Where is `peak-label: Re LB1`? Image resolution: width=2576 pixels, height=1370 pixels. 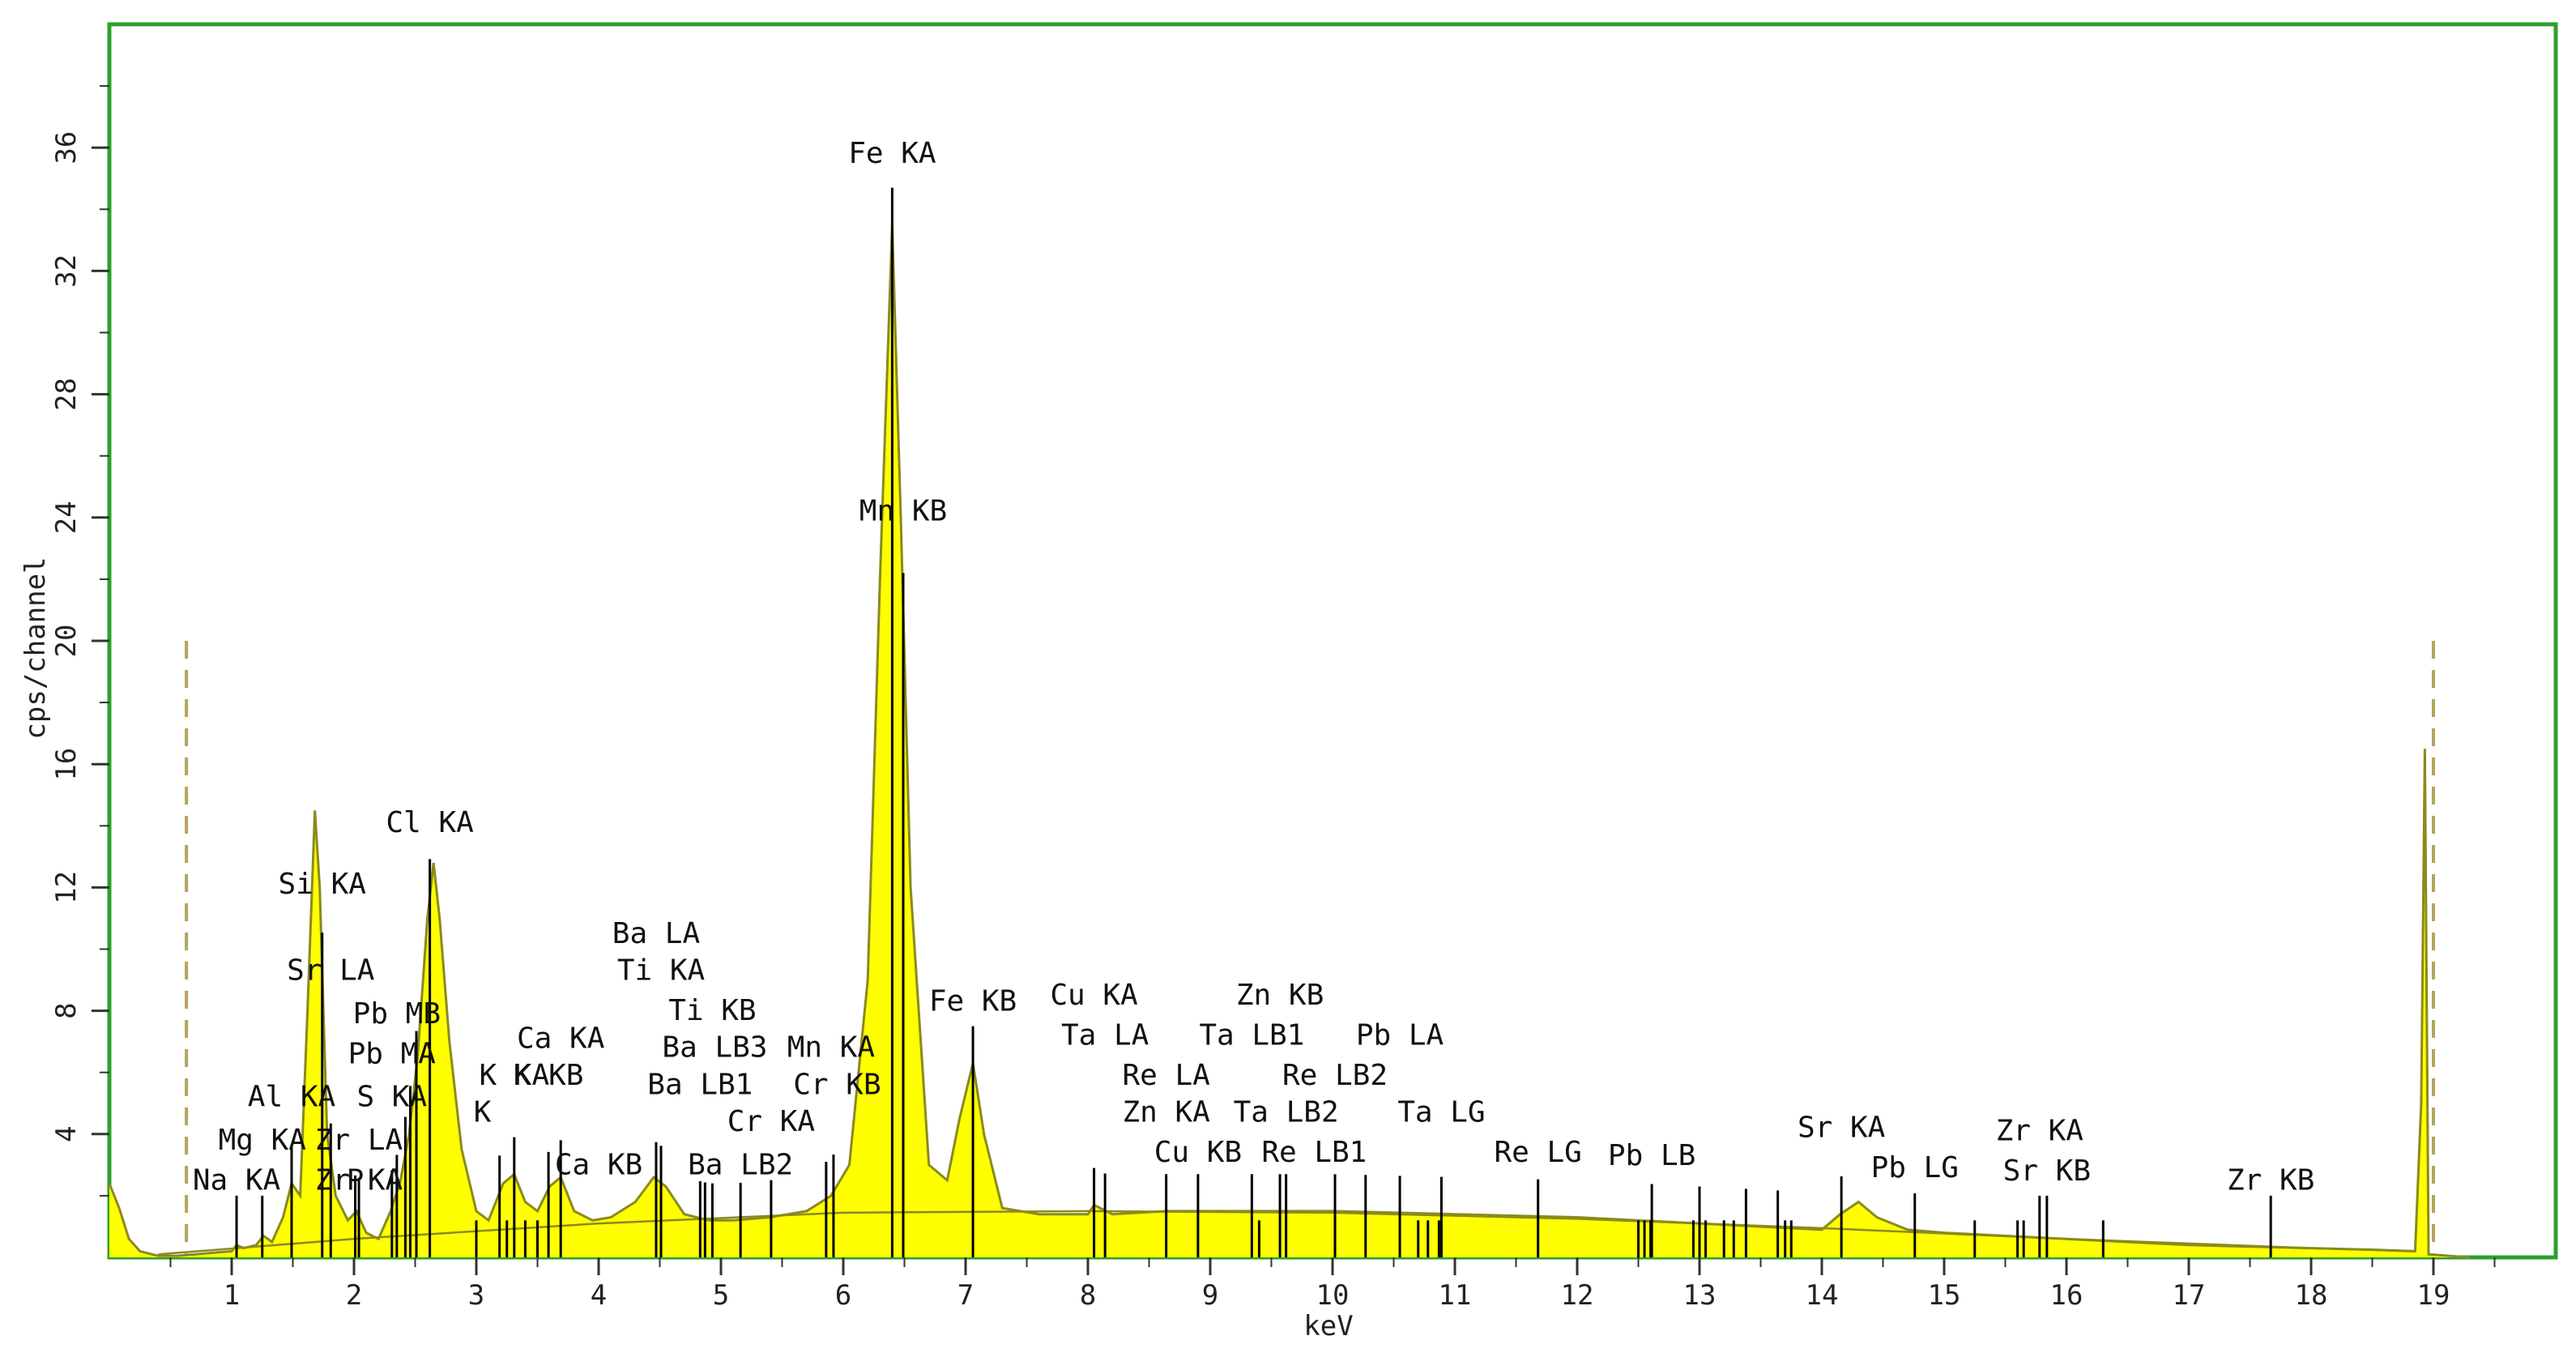
peak-label: Re LB1 is located at coordinates (1314, 1152).